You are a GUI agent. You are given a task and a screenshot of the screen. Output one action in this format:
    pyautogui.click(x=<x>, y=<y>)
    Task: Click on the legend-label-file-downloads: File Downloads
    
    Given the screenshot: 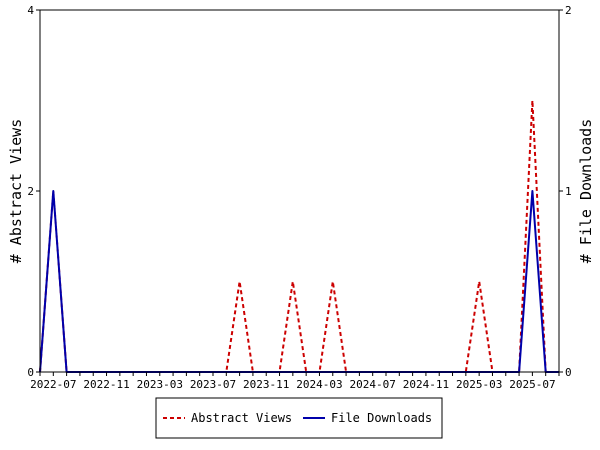 What is the action you would take?
    pyautogui.click(x=381, y=418)
    